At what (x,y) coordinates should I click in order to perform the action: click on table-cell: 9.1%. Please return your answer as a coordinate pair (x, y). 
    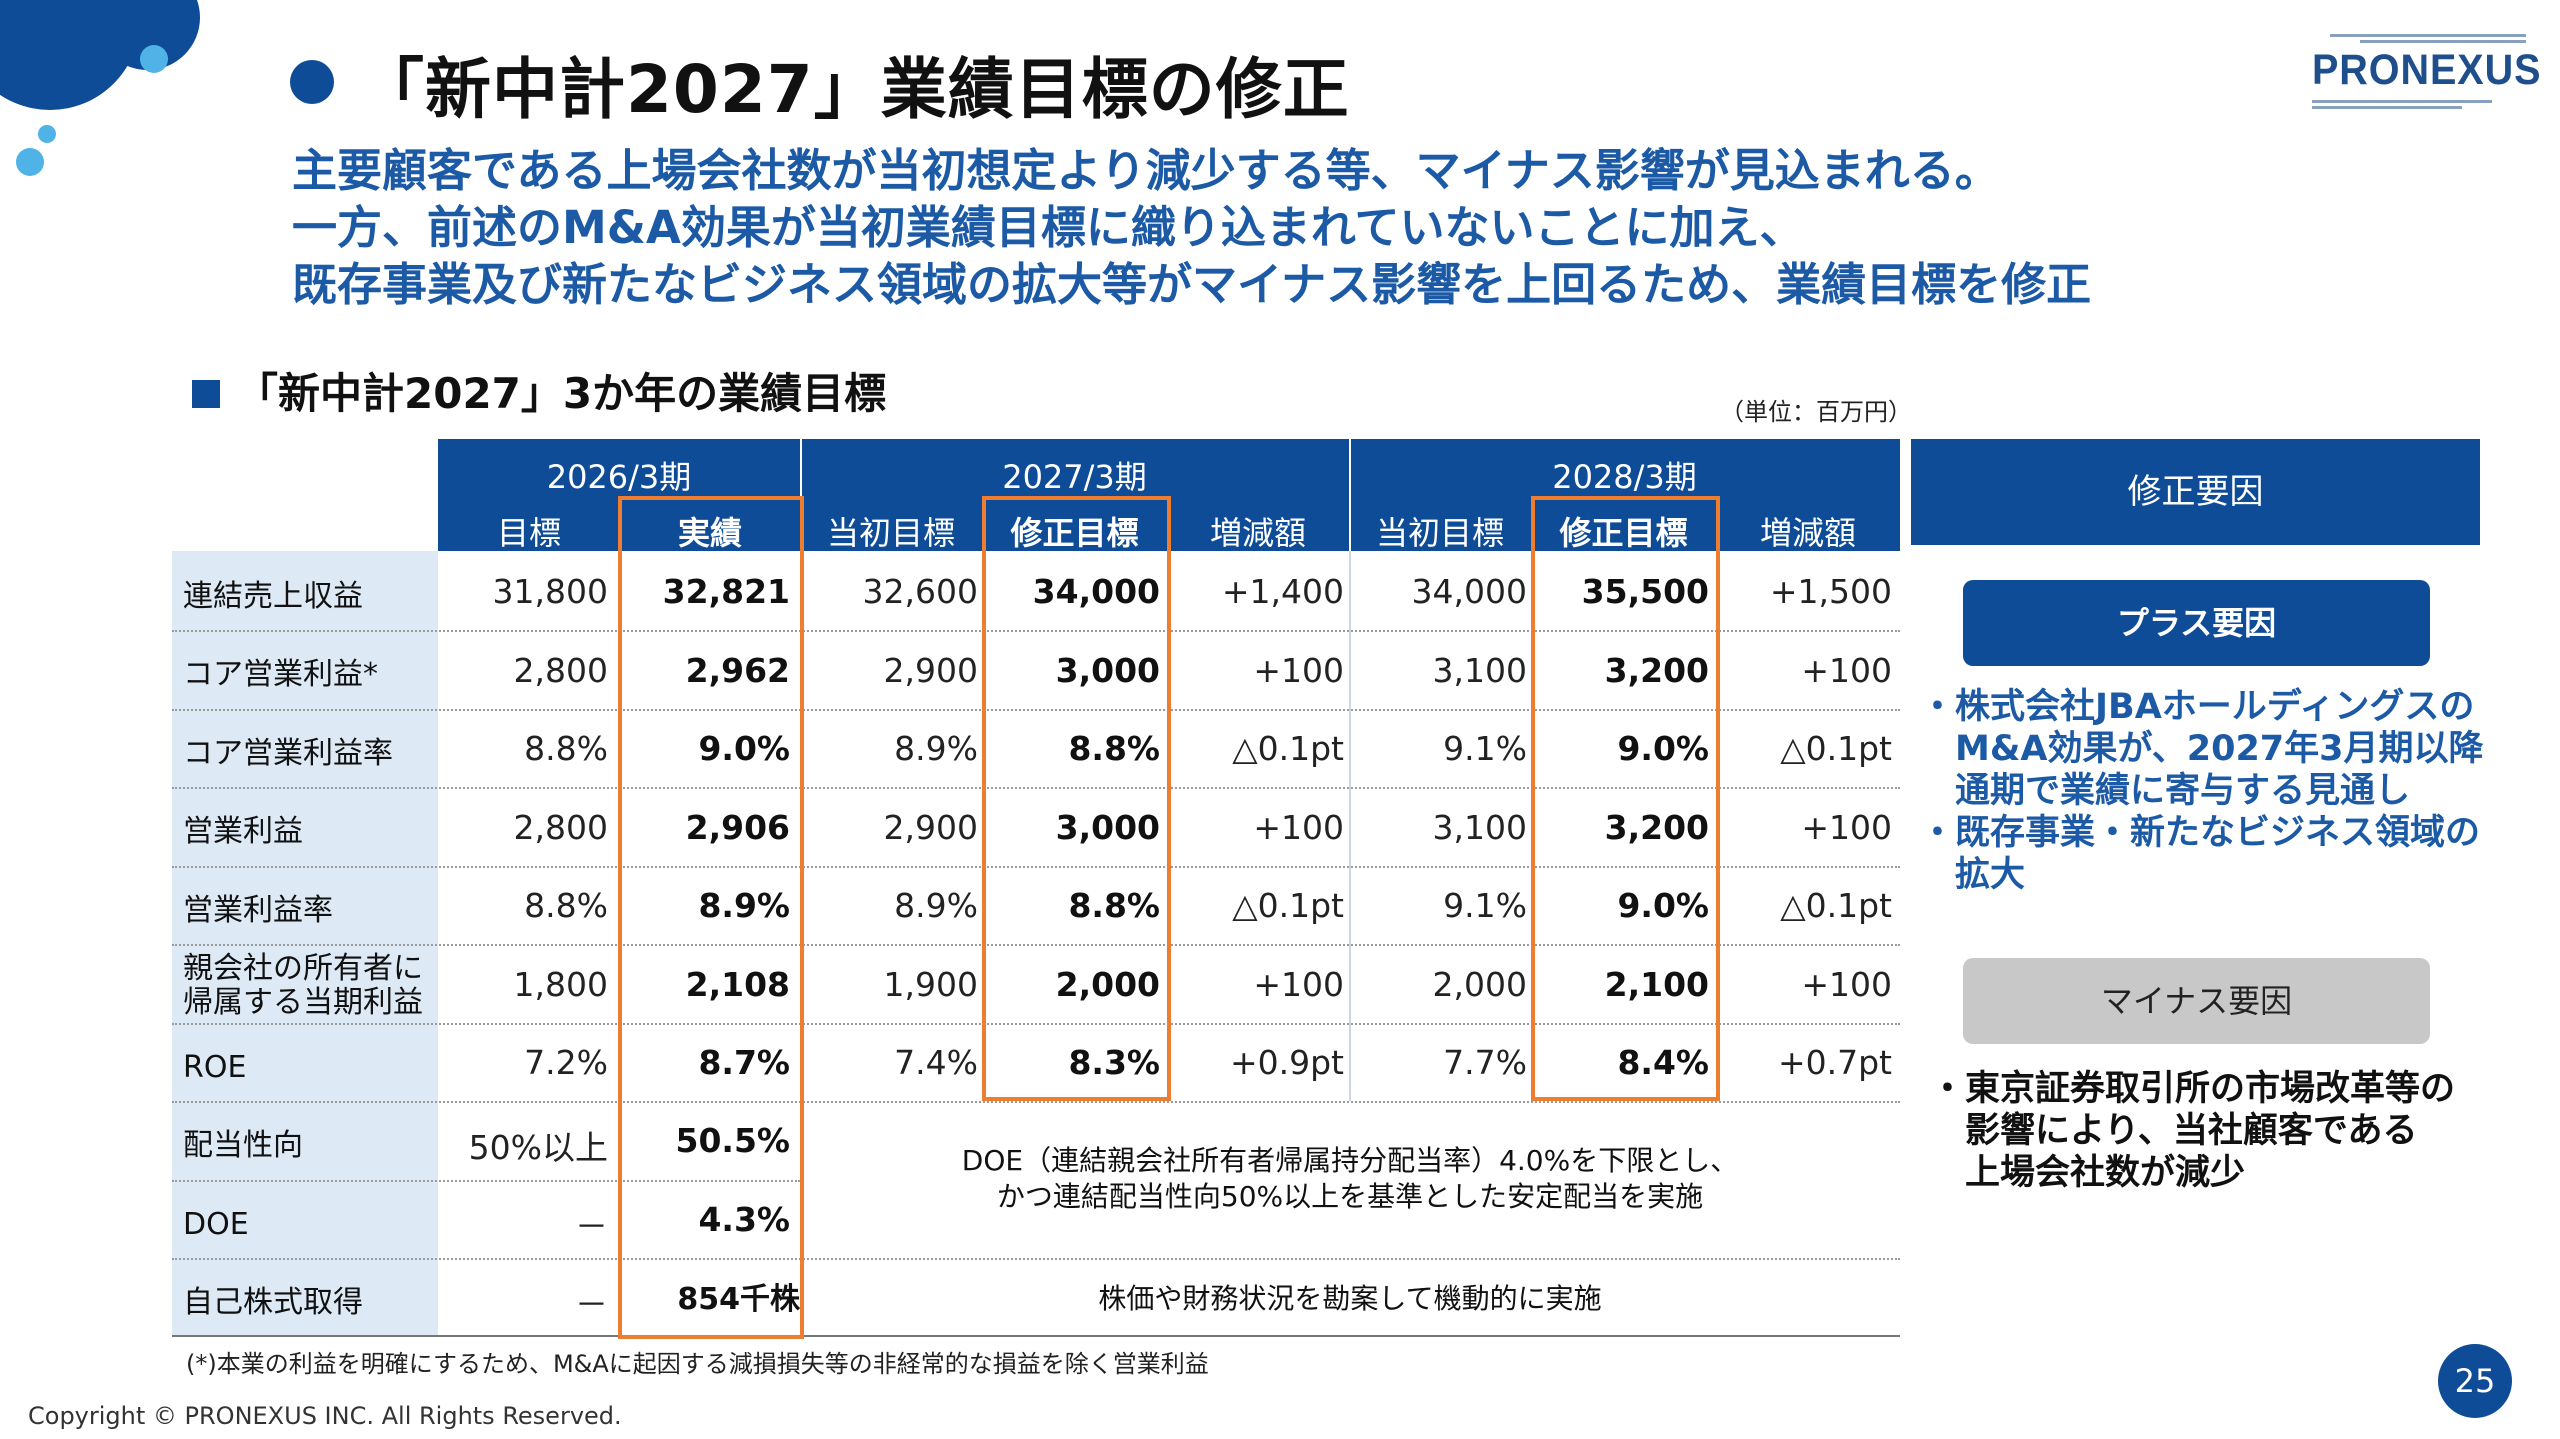
    Looking at the image, I should click on (1485, 905).